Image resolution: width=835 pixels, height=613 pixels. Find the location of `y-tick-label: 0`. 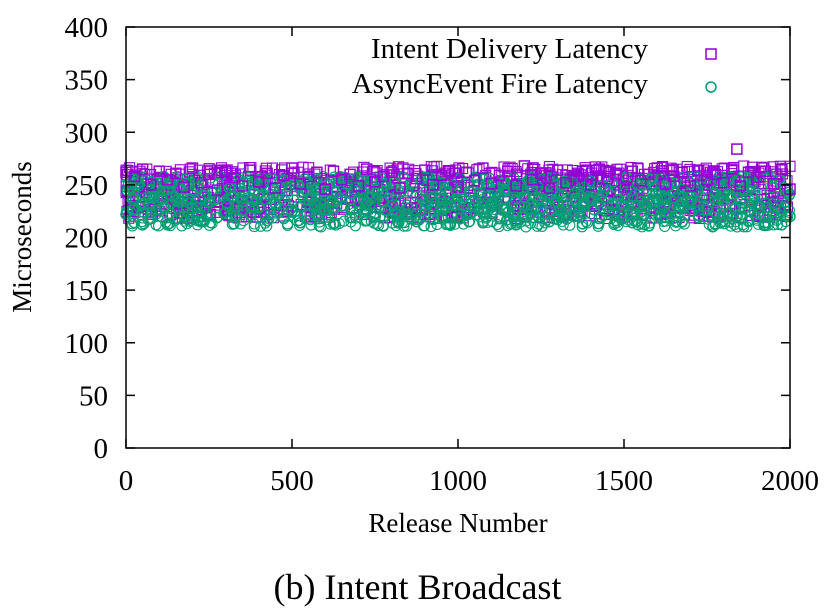

y-tick-label: 0 is located at coordinates (101, 449).